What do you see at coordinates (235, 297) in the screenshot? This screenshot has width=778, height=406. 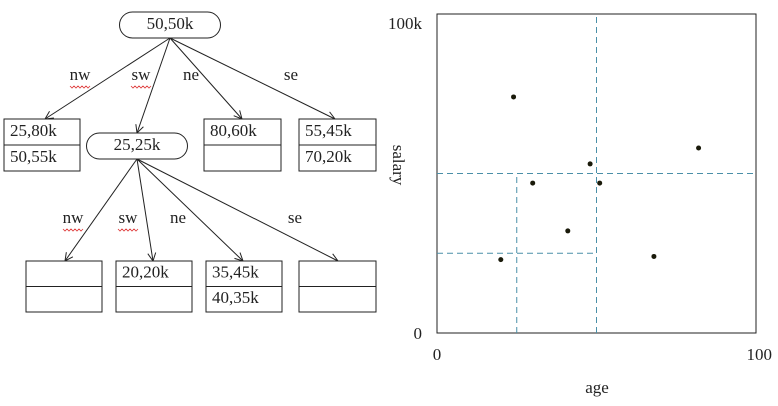 I see `bucket-entry: 40,35k` at bounding box center [235, 297].